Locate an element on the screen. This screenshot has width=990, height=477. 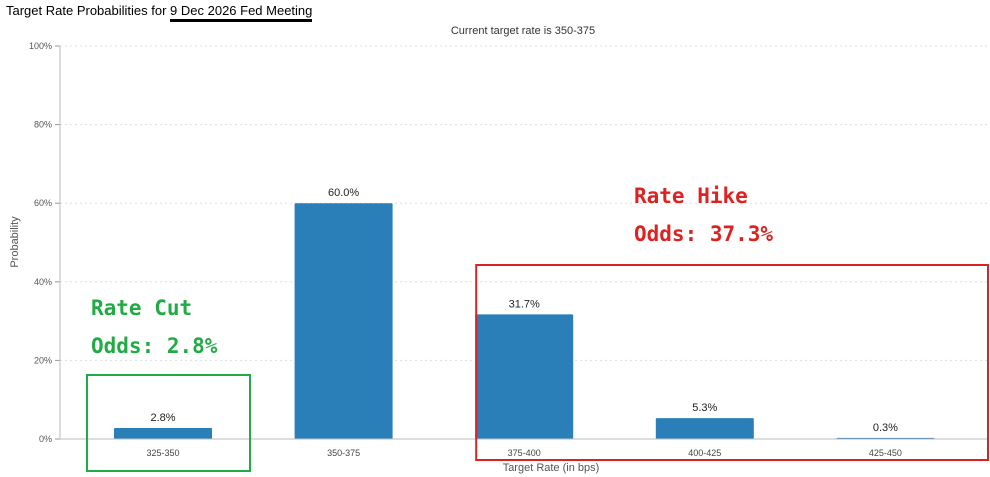
rate-hike-label: Rate Hike is located at coordinates (691, 196).